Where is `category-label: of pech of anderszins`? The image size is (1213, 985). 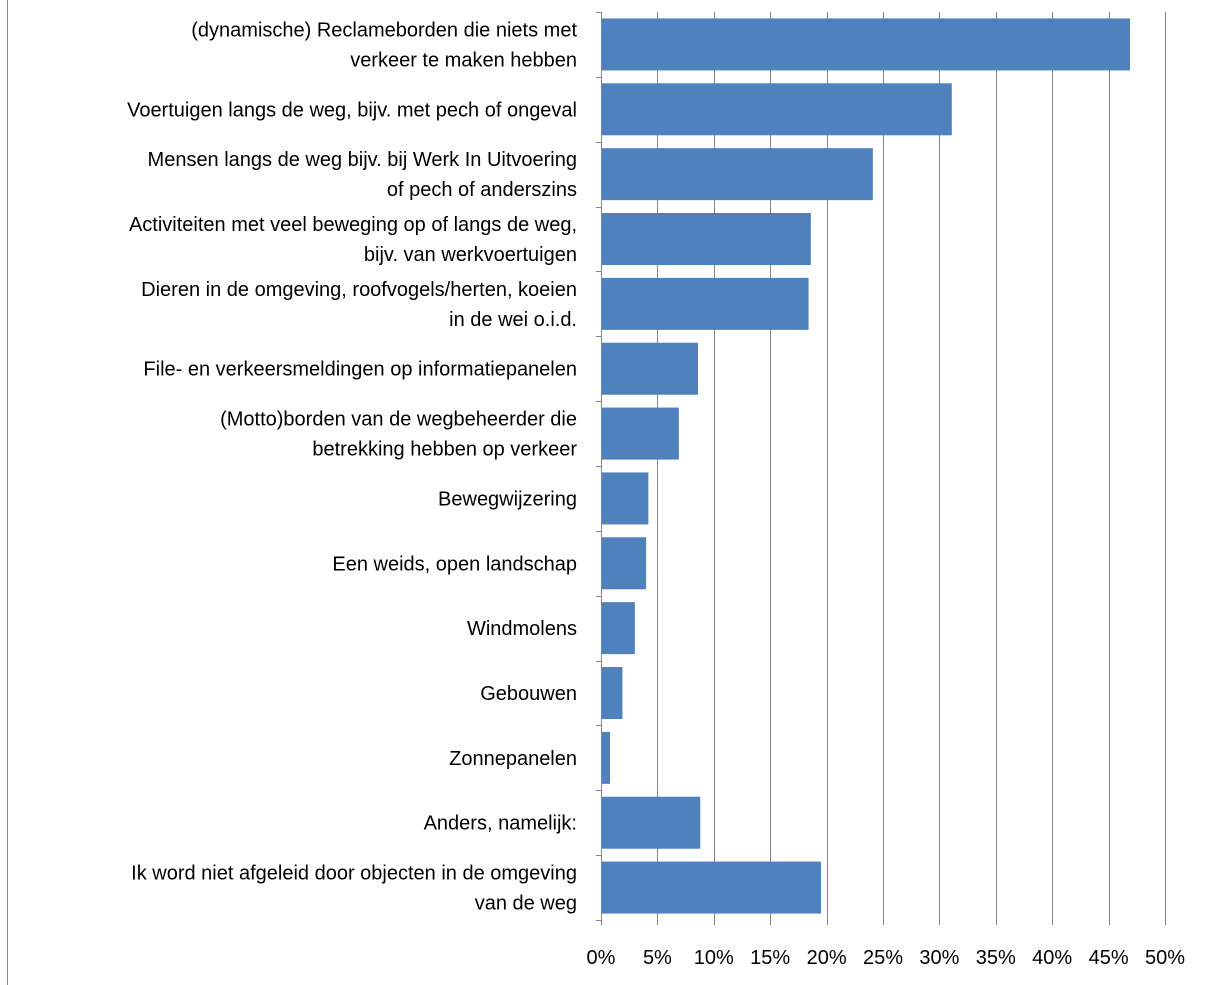 category-label: of pech of anderszins is located at coordinates (482, 190).